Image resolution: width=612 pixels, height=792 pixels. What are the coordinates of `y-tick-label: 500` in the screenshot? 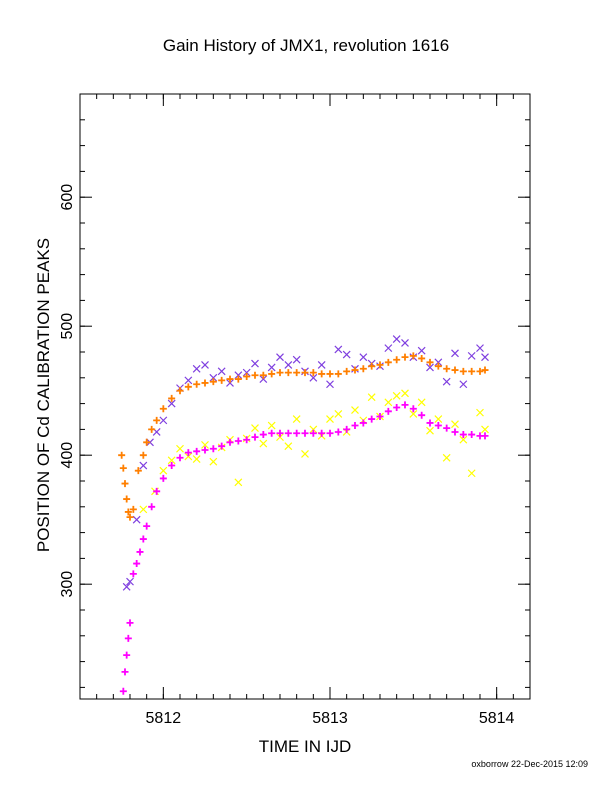 It's located at (67, 326).